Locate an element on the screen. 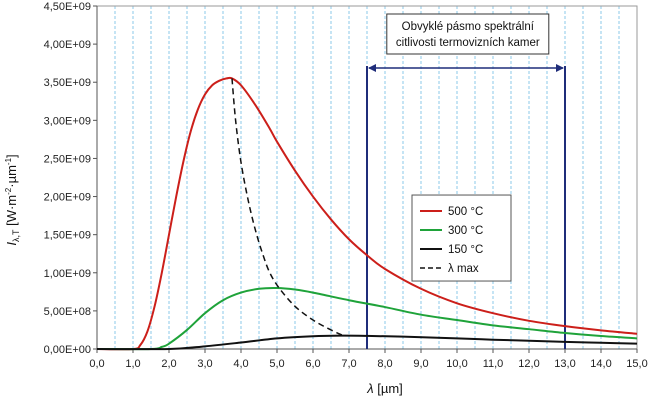  x-tick-label: 2,0 is located at coordinates (168, 364).